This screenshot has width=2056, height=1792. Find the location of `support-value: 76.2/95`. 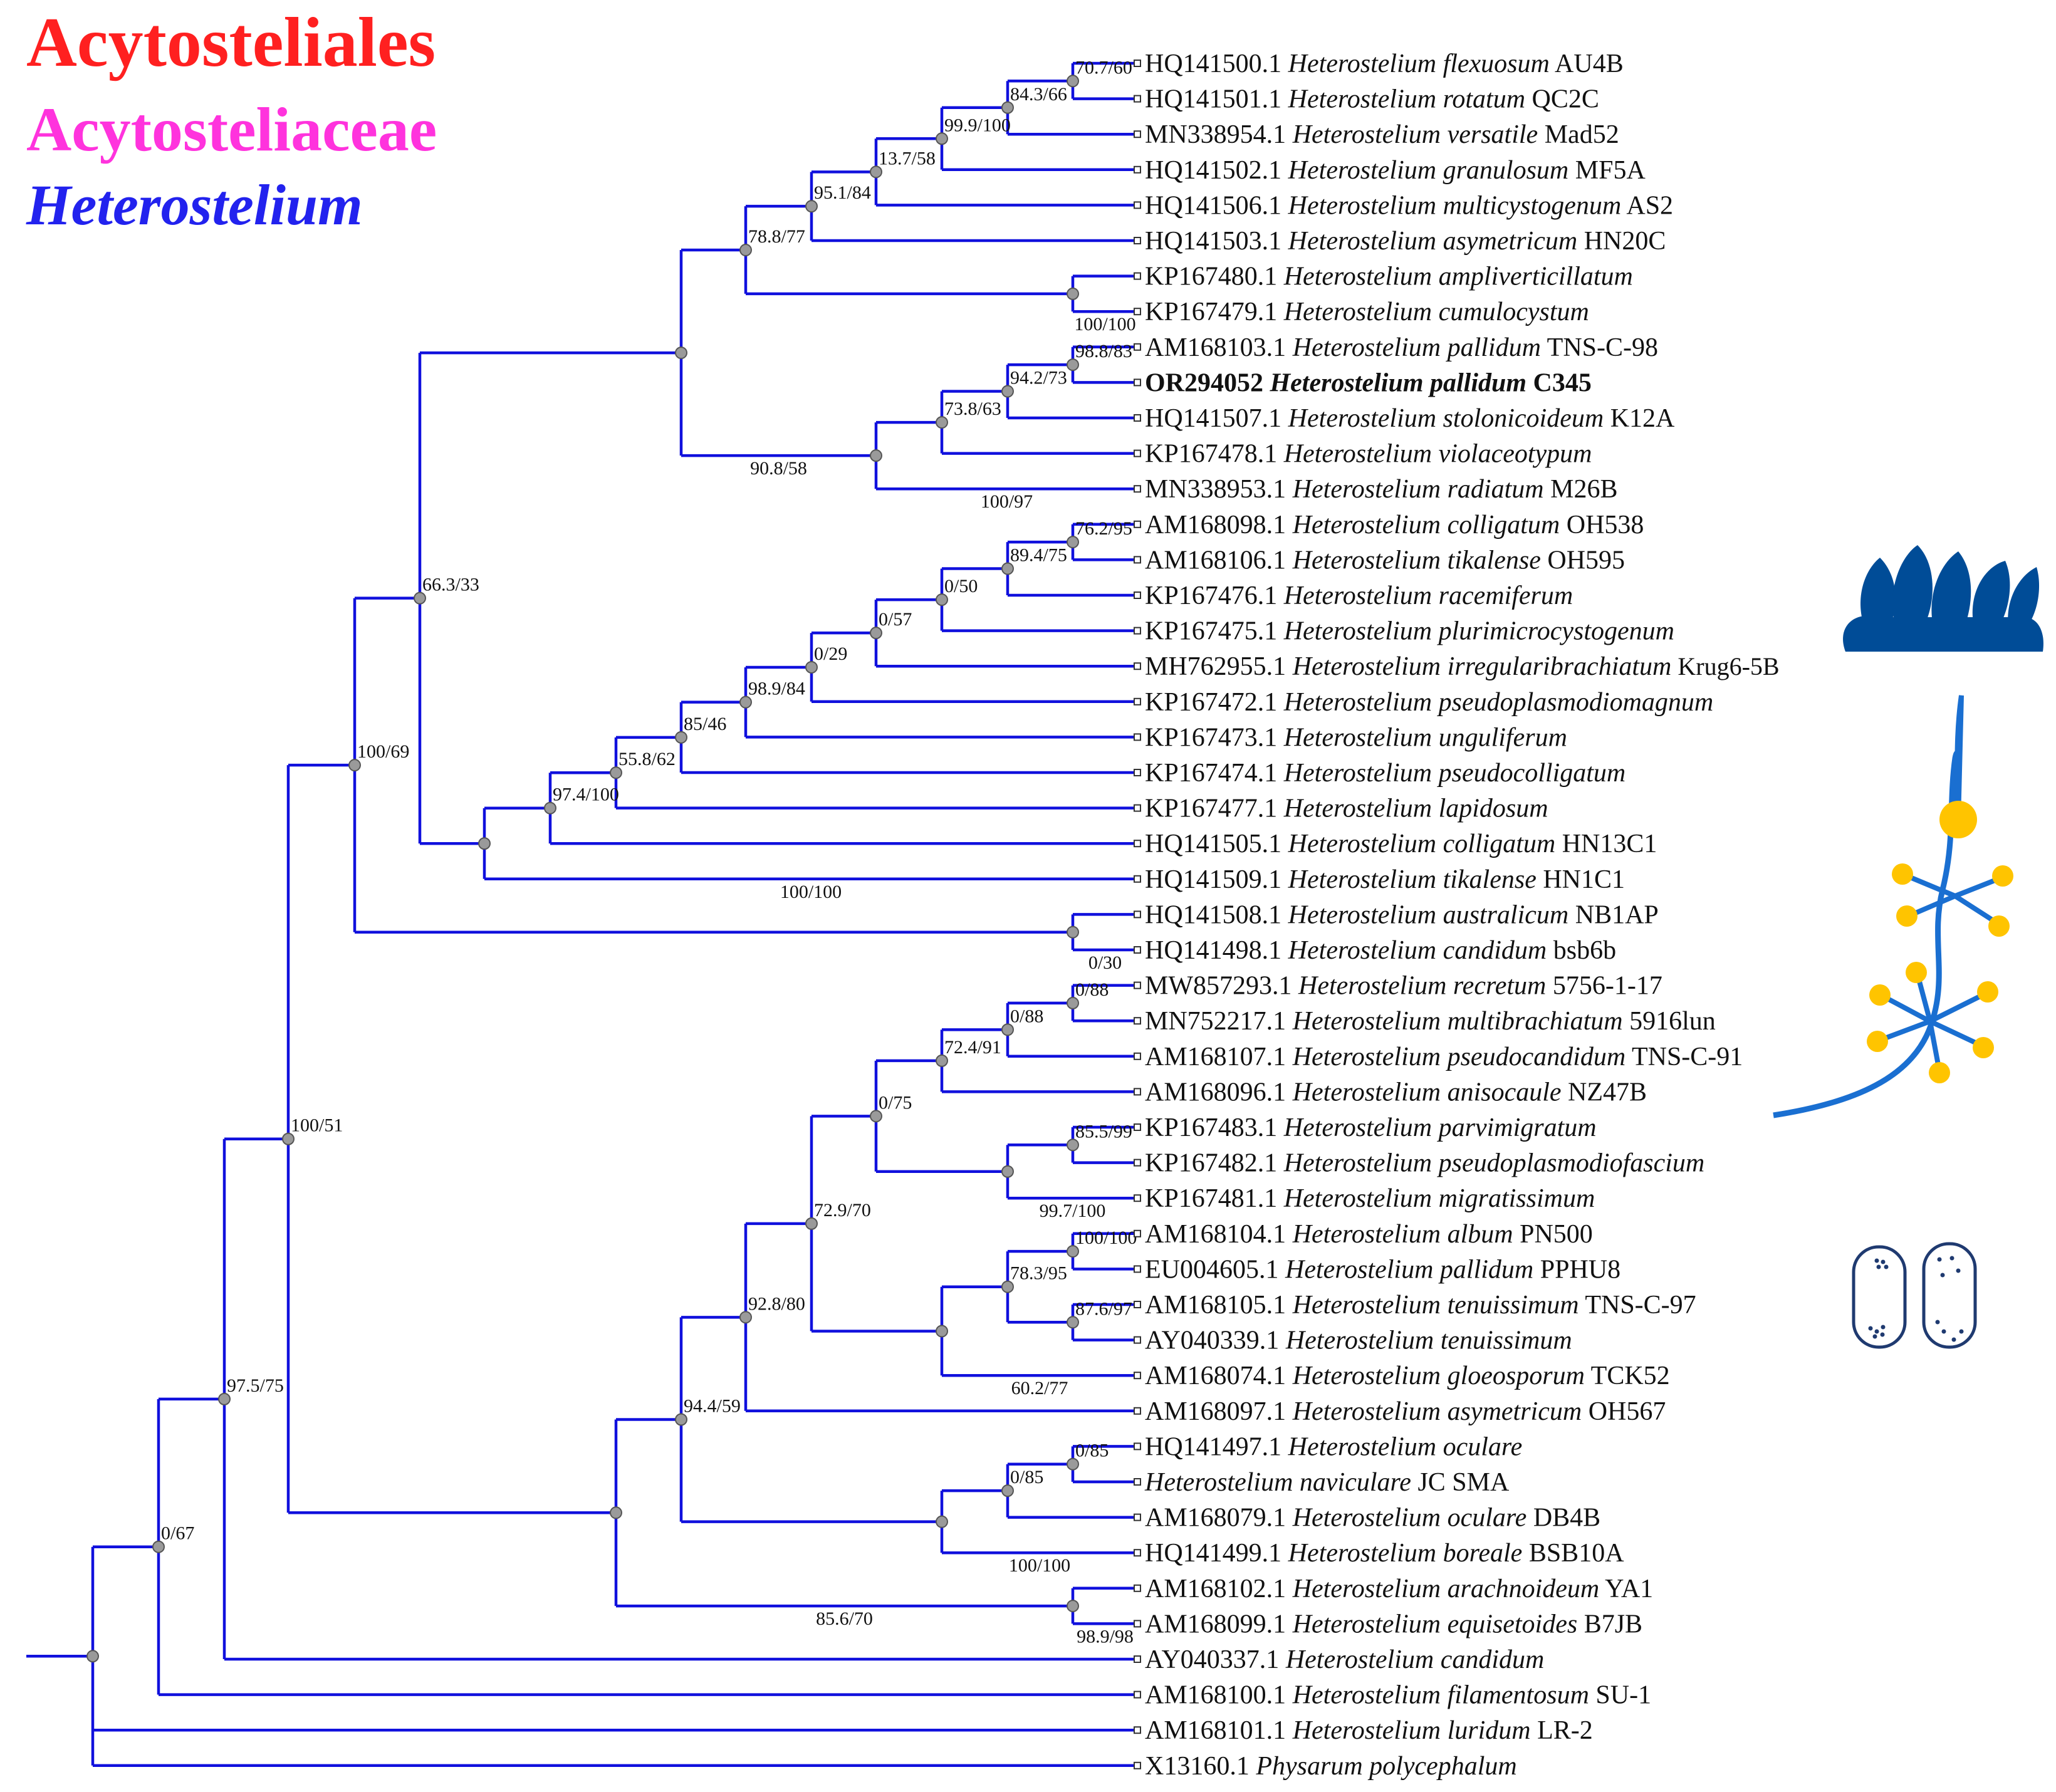

support-value: 76.2/95 is located at coordinates (1103, 528).